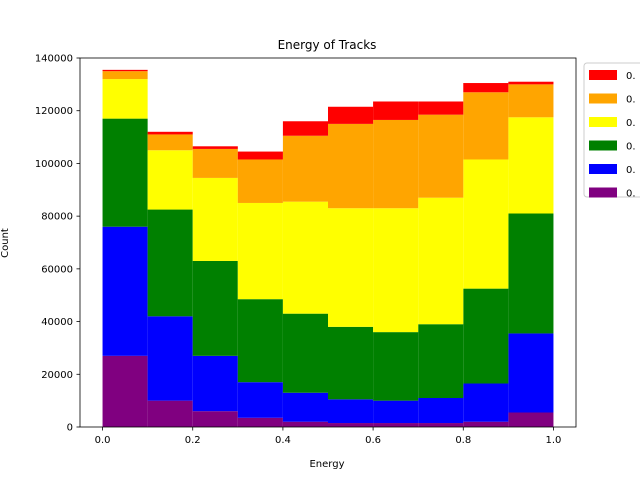 The width and height of the screenshot is (640, 480). What do you see at coordinates (305, 353) in the screenshot?
I see `bar-series2-bin4` at bounding box center [305, 353].